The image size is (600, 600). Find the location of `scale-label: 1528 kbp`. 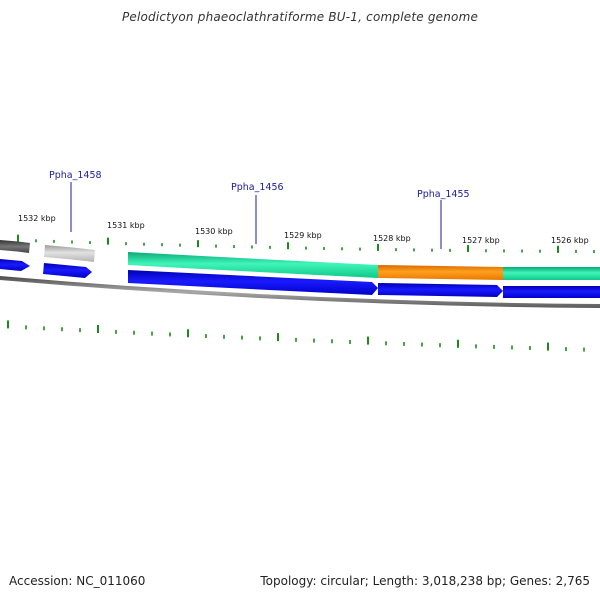

scale-label: 1528 kbp is located at coordinates (392, 238).